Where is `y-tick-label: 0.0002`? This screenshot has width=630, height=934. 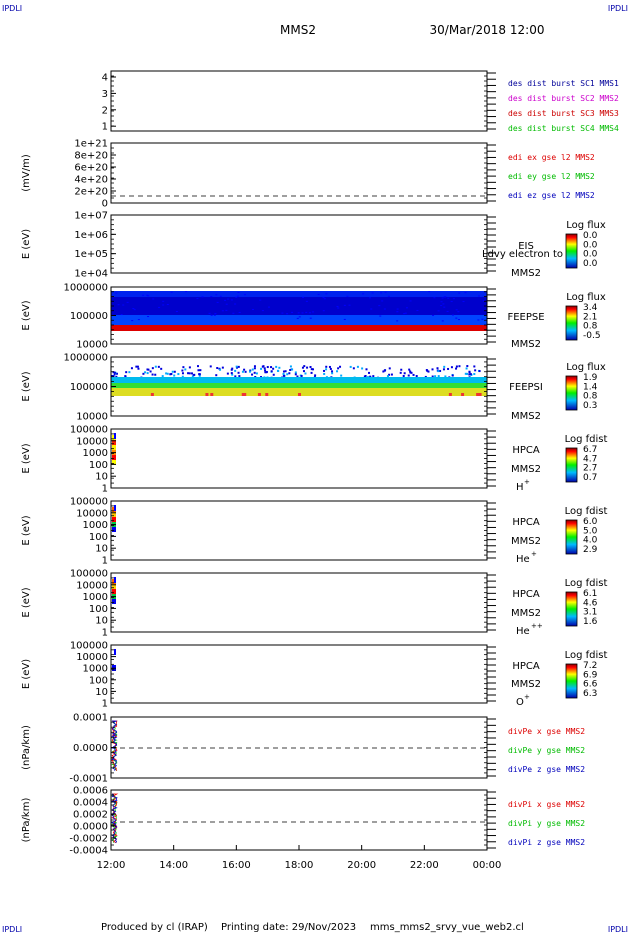 y-tick-label: 0.0002 is located at coordinates (90, 815).